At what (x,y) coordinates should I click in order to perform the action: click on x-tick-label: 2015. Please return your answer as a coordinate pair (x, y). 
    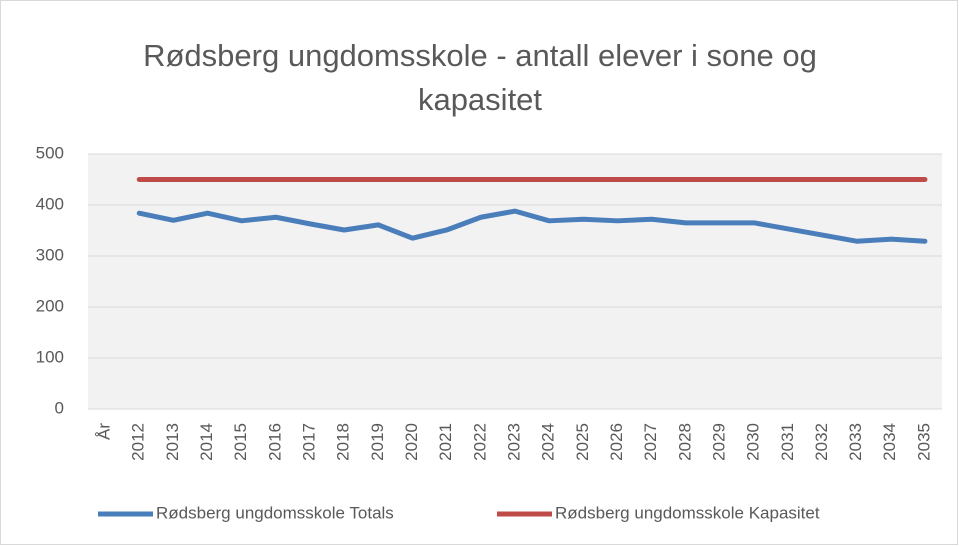
    Looking at the image, I should click on (240, 442).